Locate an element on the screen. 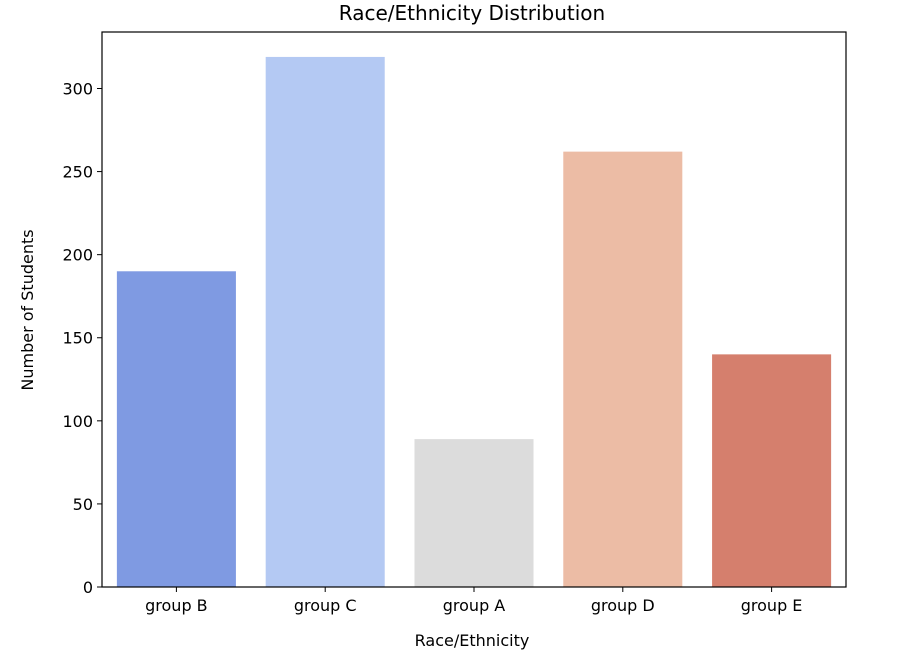  x-axis-ticks: group B group C group A group D group E is located at coordinates (473, 601).